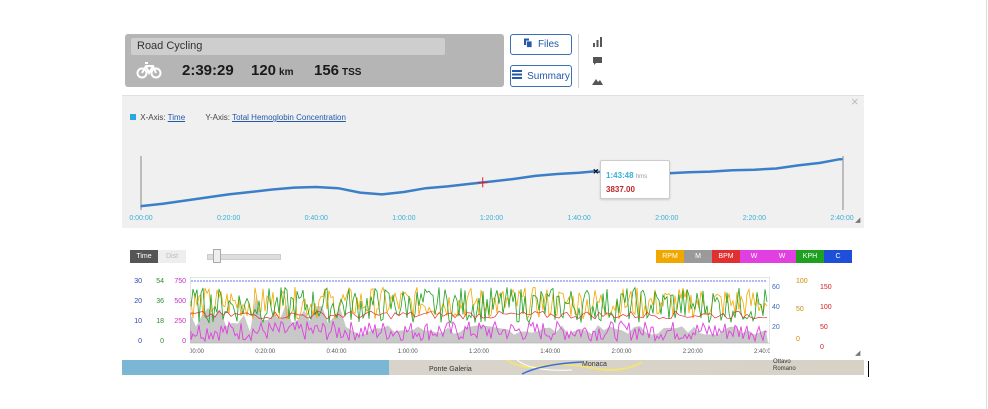 The width and height of the screenshot is (988, 409). I want to click on right-axis-tick: 60, so click(776, 287).